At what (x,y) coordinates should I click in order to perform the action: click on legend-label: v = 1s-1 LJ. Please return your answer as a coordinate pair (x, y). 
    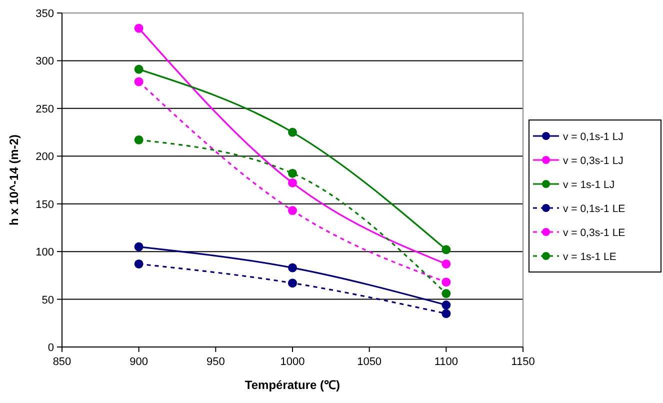
    Looking at the image, I should click on (589, 185).